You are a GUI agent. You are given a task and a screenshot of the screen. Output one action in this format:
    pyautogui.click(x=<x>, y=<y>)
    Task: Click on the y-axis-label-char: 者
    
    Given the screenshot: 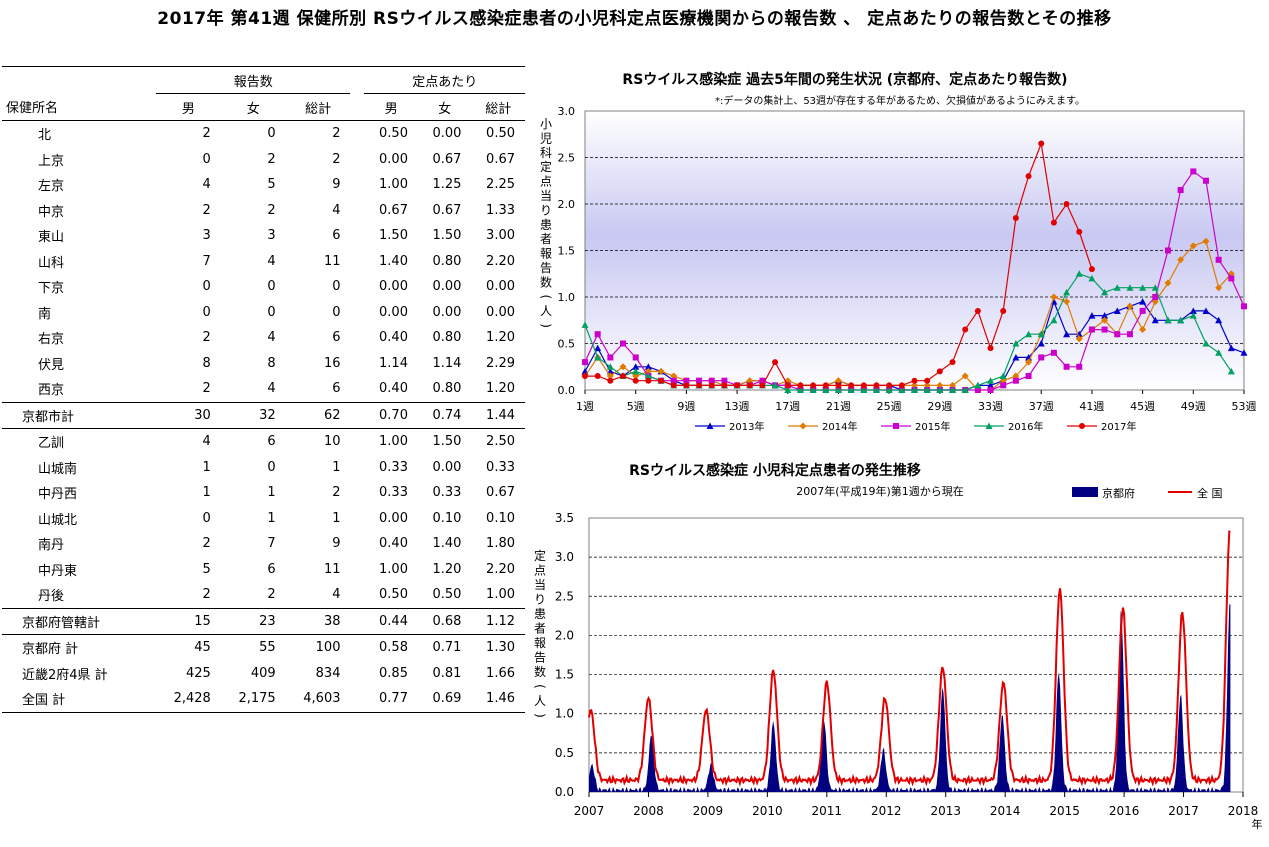 What is the action you would take?
    pyautogui.click(x=546, y=239)
    